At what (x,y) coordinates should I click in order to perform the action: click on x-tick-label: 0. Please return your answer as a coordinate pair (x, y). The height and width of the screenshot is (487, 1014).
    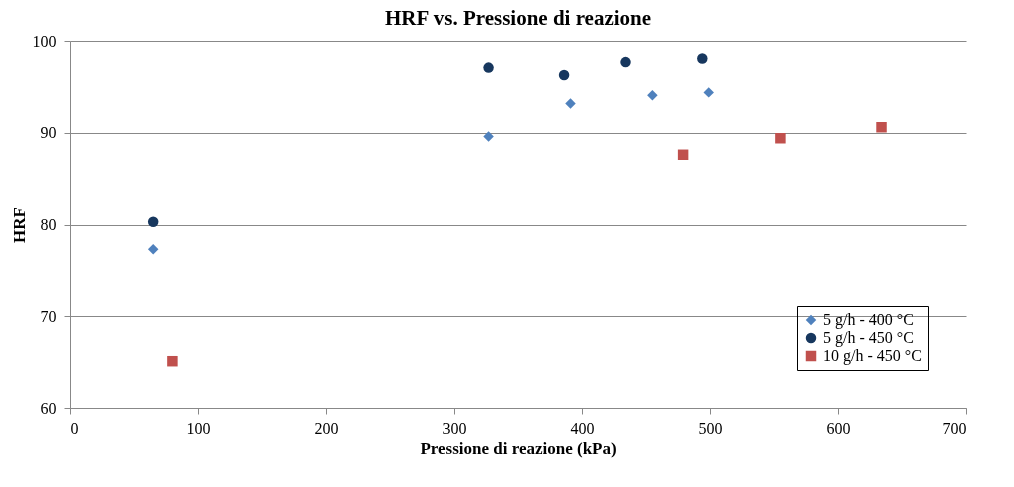
    Looking at the image, I should click on (74, 428).